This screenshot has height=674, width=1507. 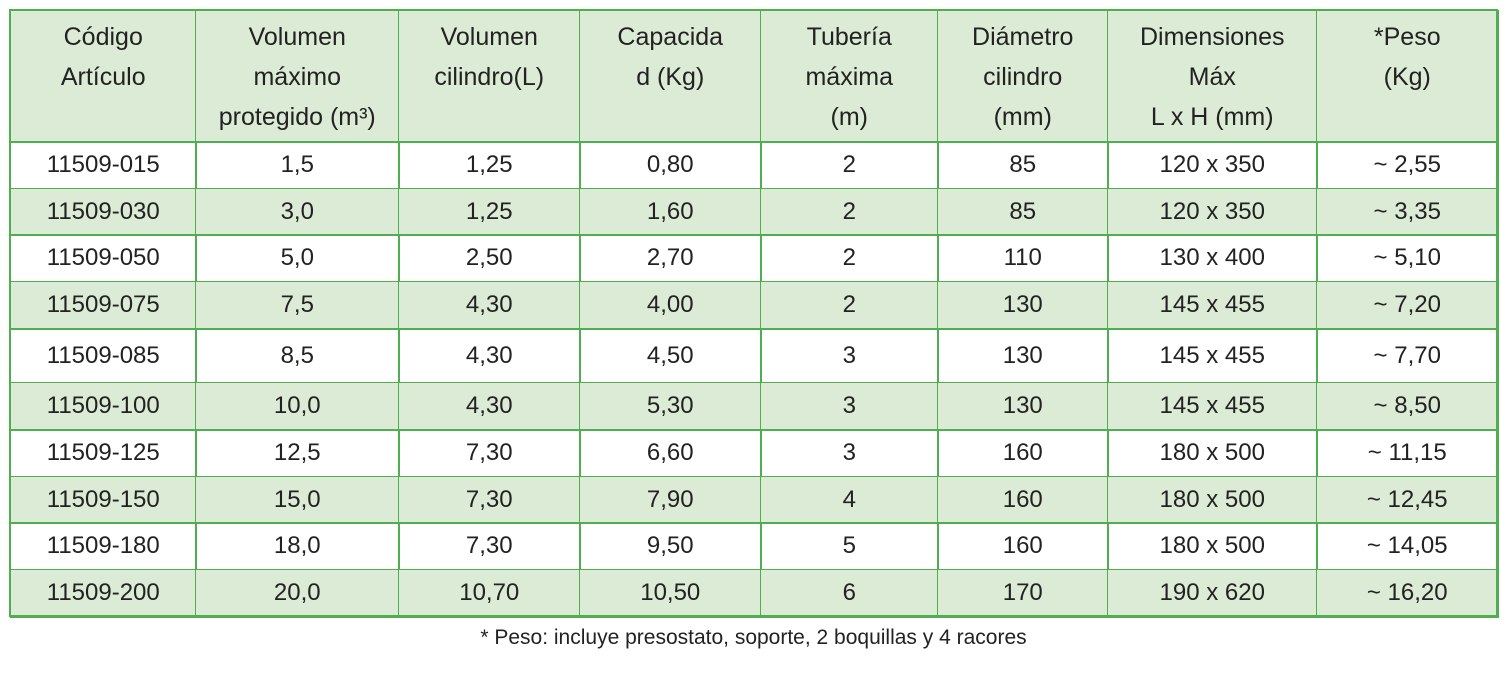 I want to click on cell: ~ 16,20, so click(x=1407, y=593).